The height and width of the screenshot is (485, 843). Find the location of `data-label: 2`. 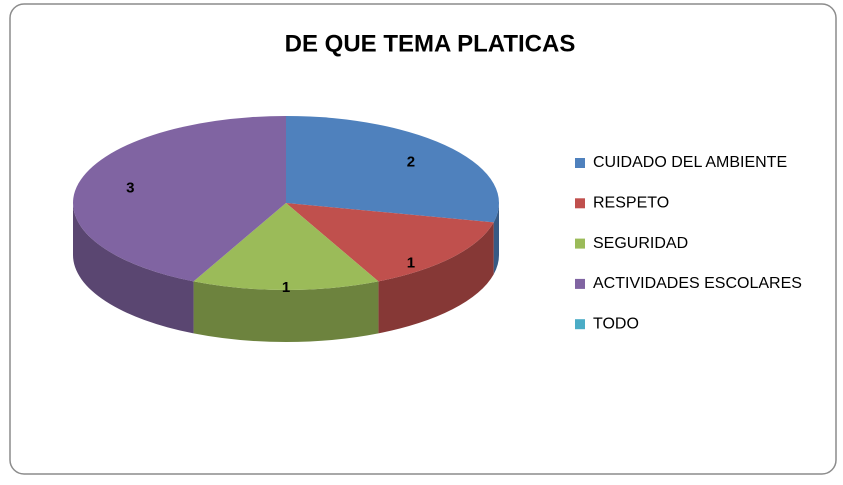

data-label: 2 is located at coordinates (411, 161).